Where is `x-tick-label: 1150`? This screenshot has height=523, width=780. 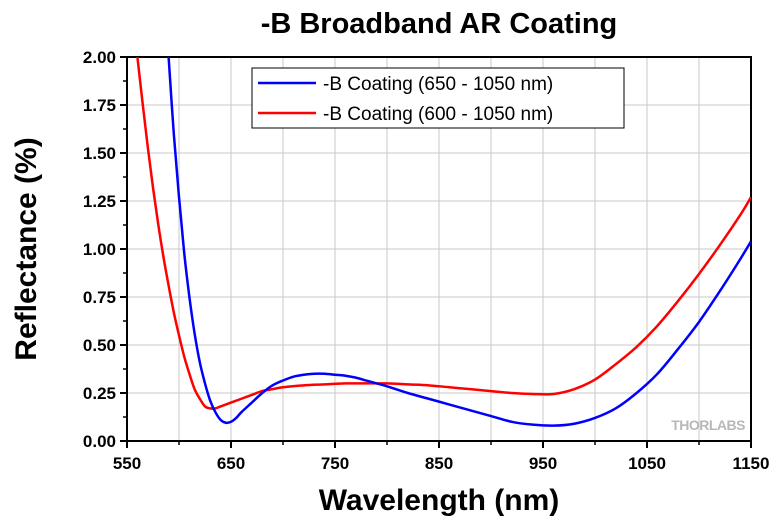
x-tick-label: 1150 is located at coordinates (751, 463).